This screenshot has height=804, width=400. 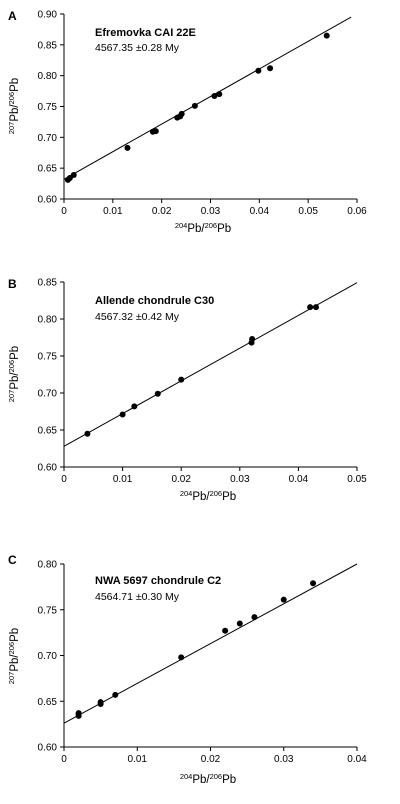 I want to click on chart-subtitle: 4567.32 ±0.42 My, so click(x=137, y=317).